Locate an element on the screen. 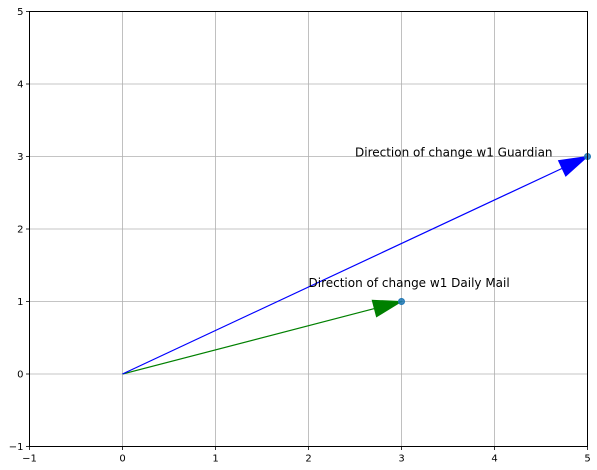 Image resolution: width=597 pixels, height=470 pixels. y-tick-label: 5 is located at coordinates (20, 12).